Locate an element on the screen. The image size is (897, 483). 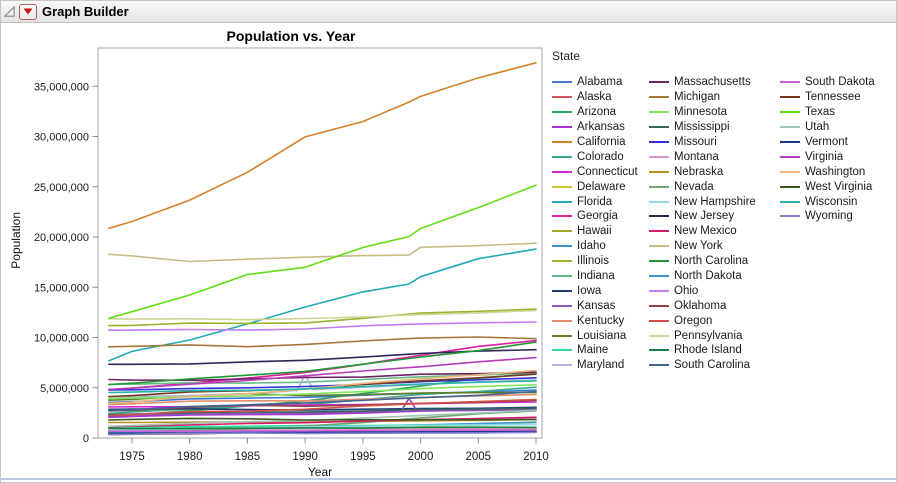
legend-item-georgia: Georgia is located at coordinates (600, 216).